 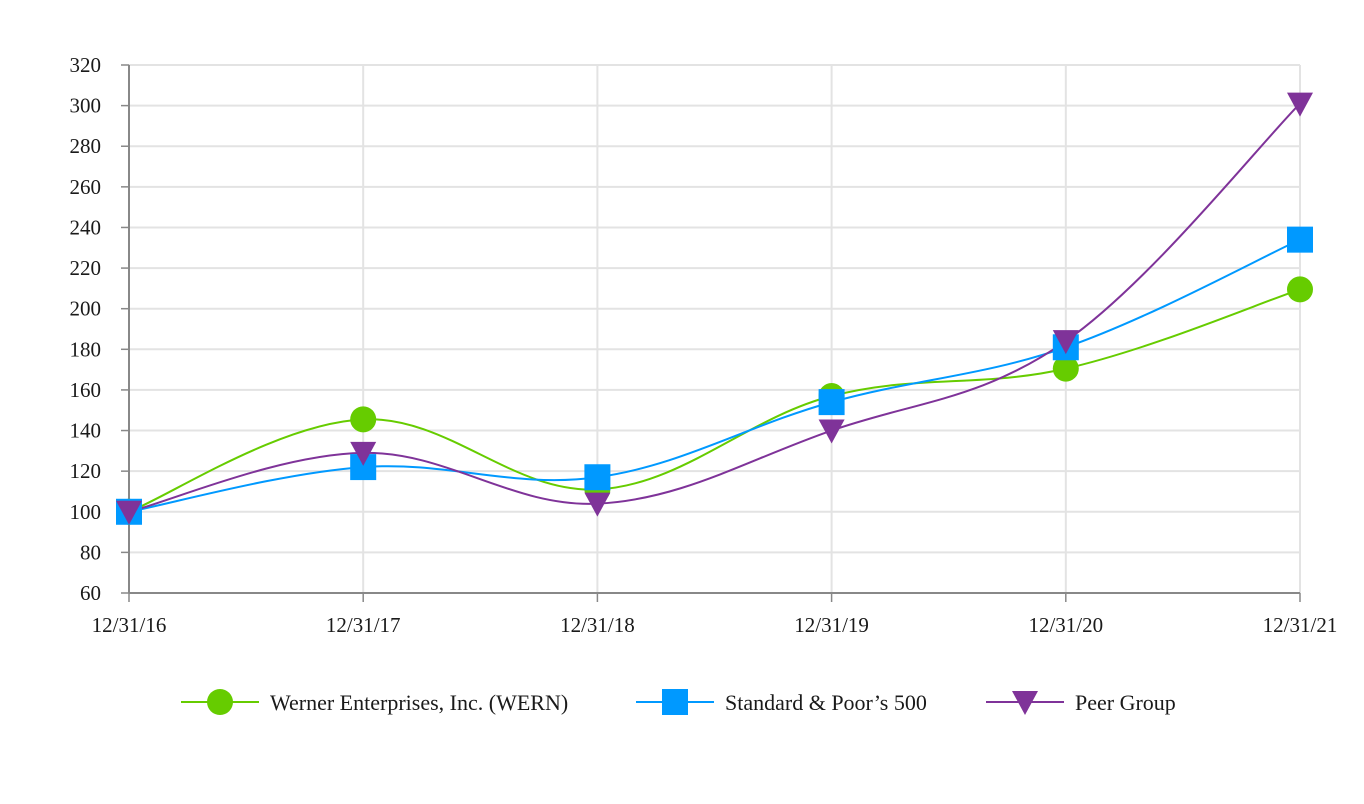 What do you see at coordinates (220, 702) in the screenshot?
I see `legend-marker-werner-enterprises-inc-wern` at bounding box center [220, 702].